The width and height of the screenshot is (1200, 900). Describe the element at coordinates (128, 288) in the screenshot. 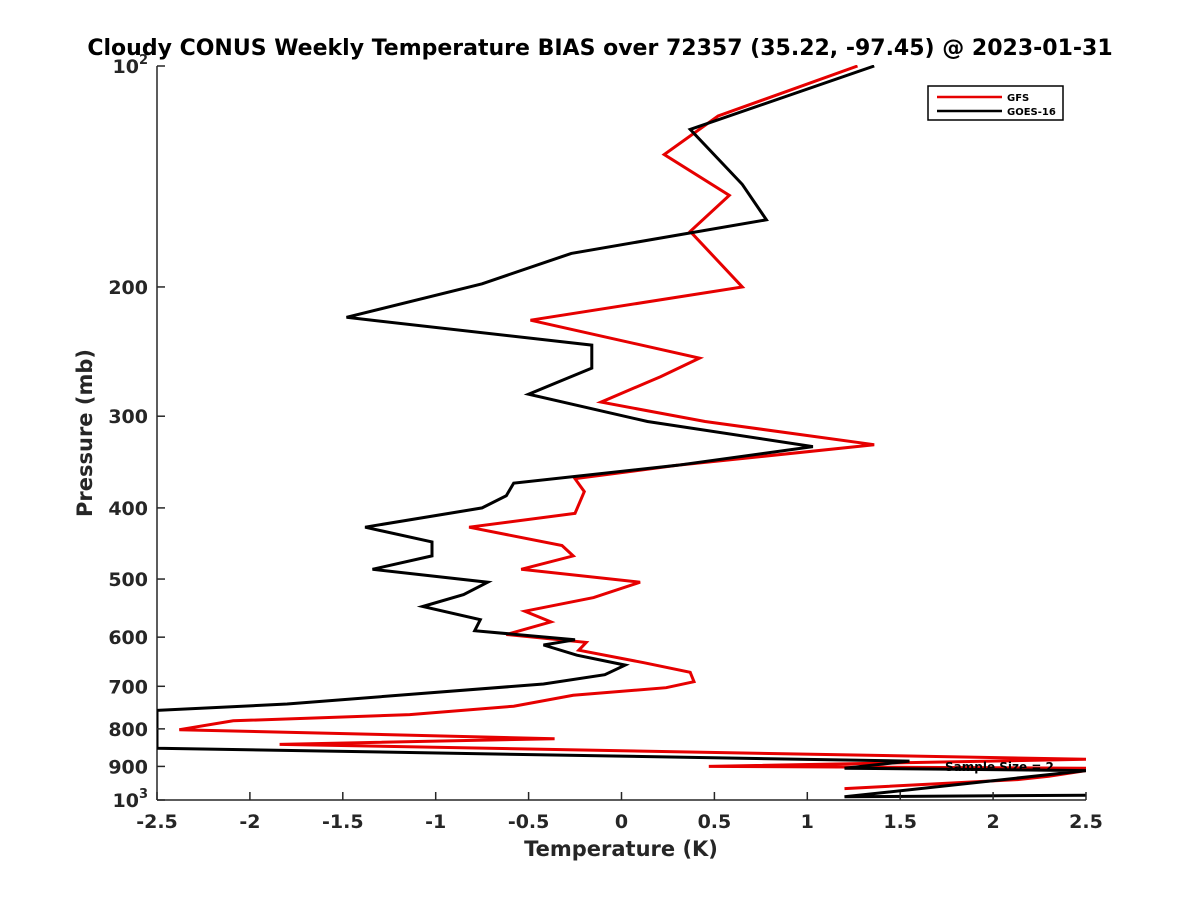

I see `y-tick-label: 200` at that location.